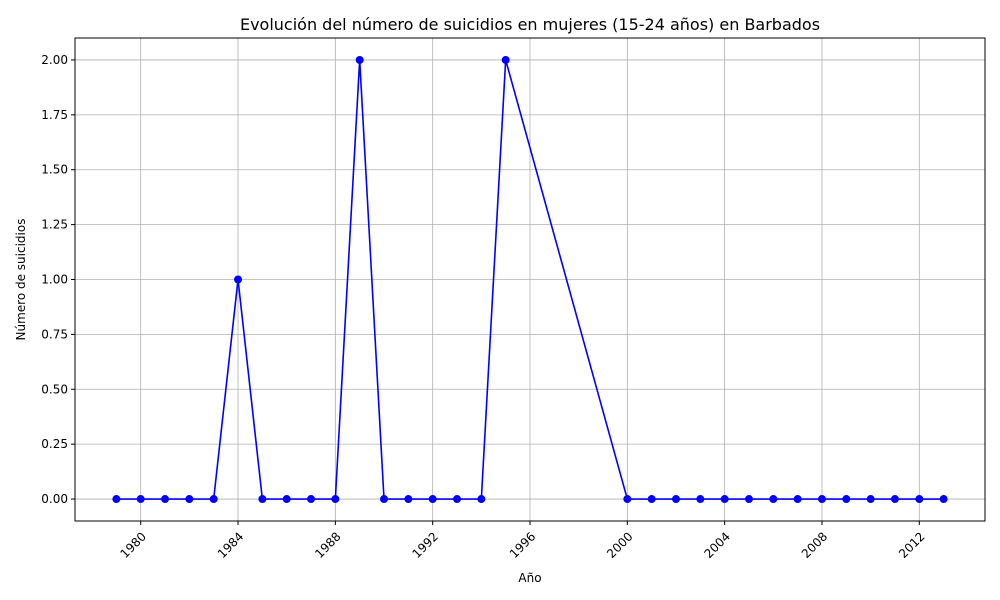  I want to click on y-tick-label: 1.00, so click(54, 280).